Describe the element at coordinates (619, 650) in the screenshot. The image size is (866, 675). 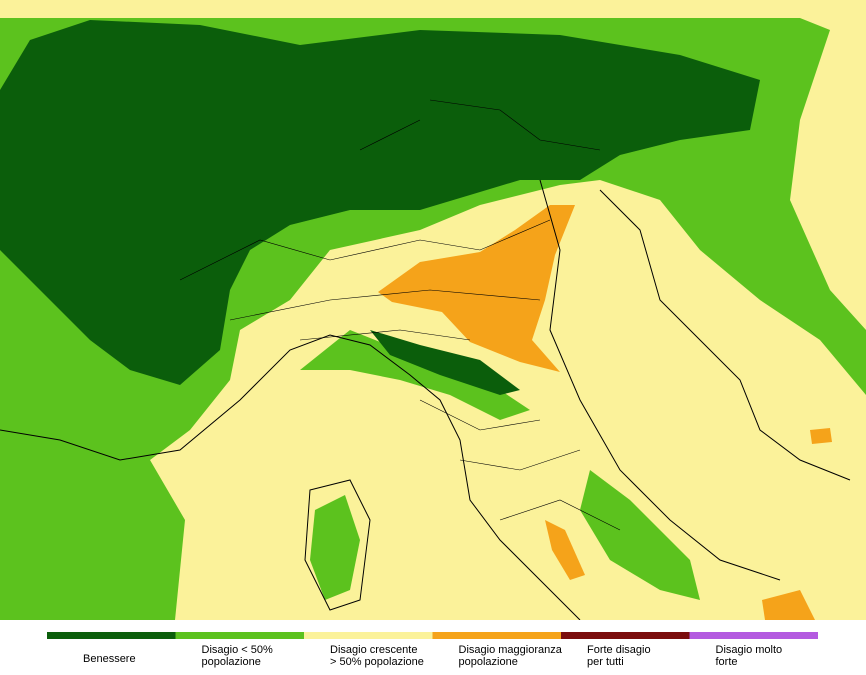
I see `legend-label: Forte disagio` at that location.